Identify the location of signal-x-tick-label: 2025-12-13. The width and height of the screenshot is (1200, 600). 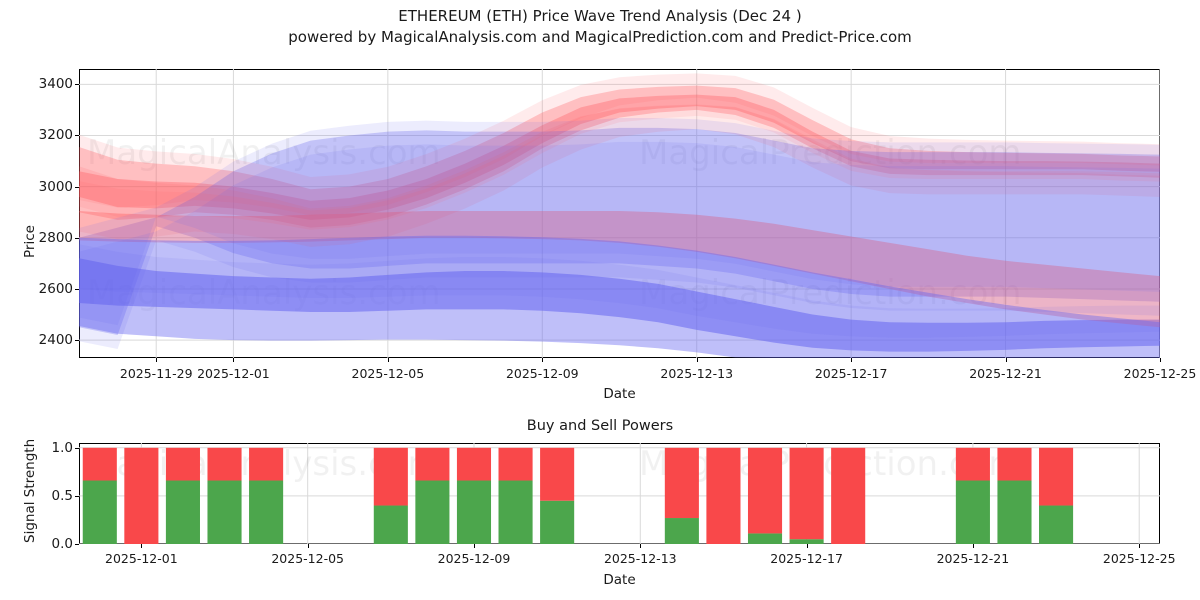
(640, 558).